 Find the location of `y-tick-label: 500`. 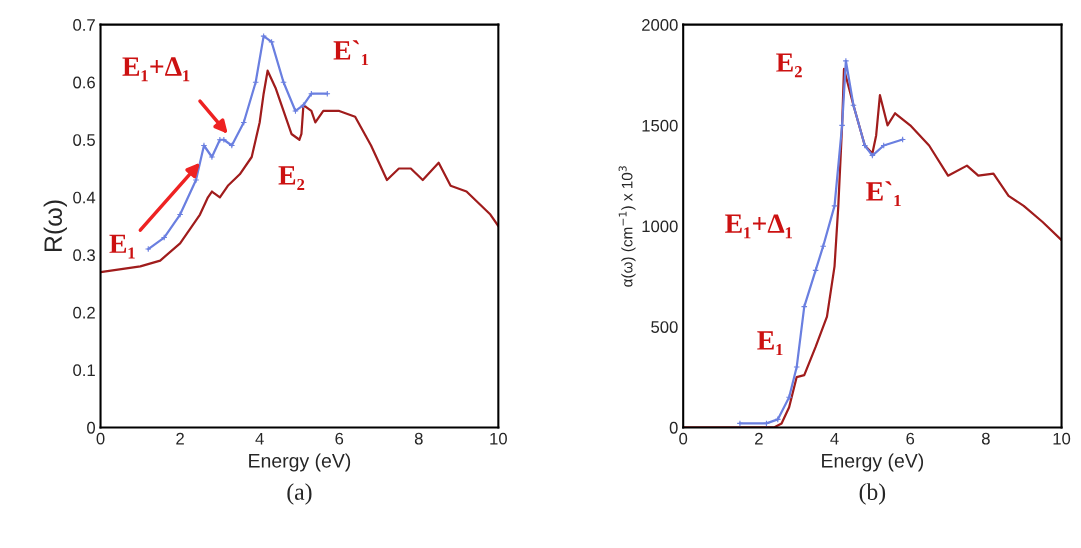

y-tick-label: 500 is located at coordinates (664, 327).